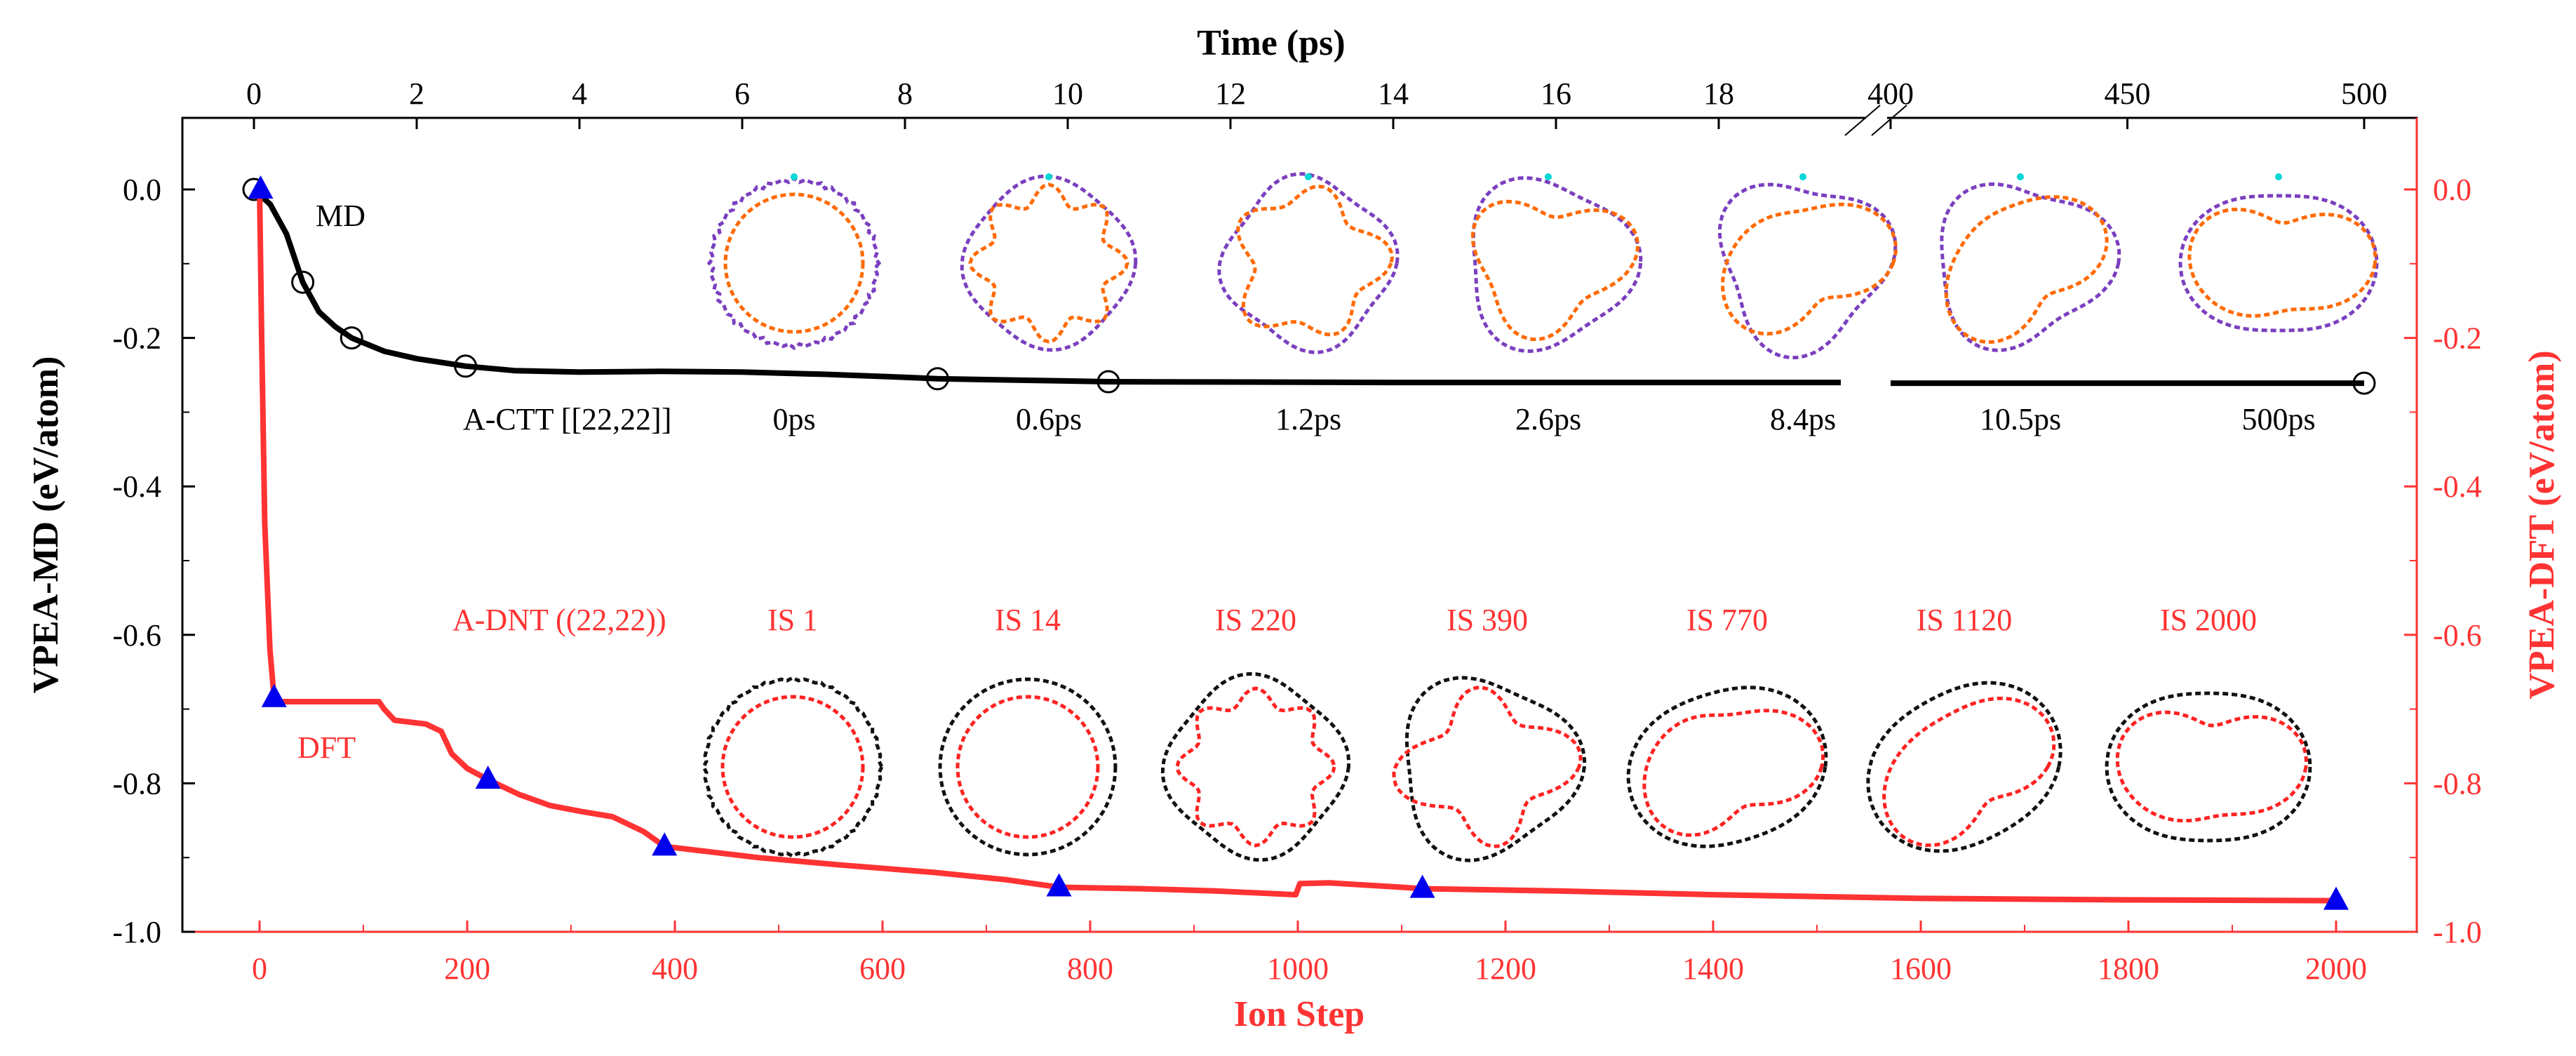 This screenshot has width=2576, height=1056. What do you see at coordinates (2458, 635) in the screenshot?
I see `right-tick-label: -0.6` at bounding box center [2458, 635].